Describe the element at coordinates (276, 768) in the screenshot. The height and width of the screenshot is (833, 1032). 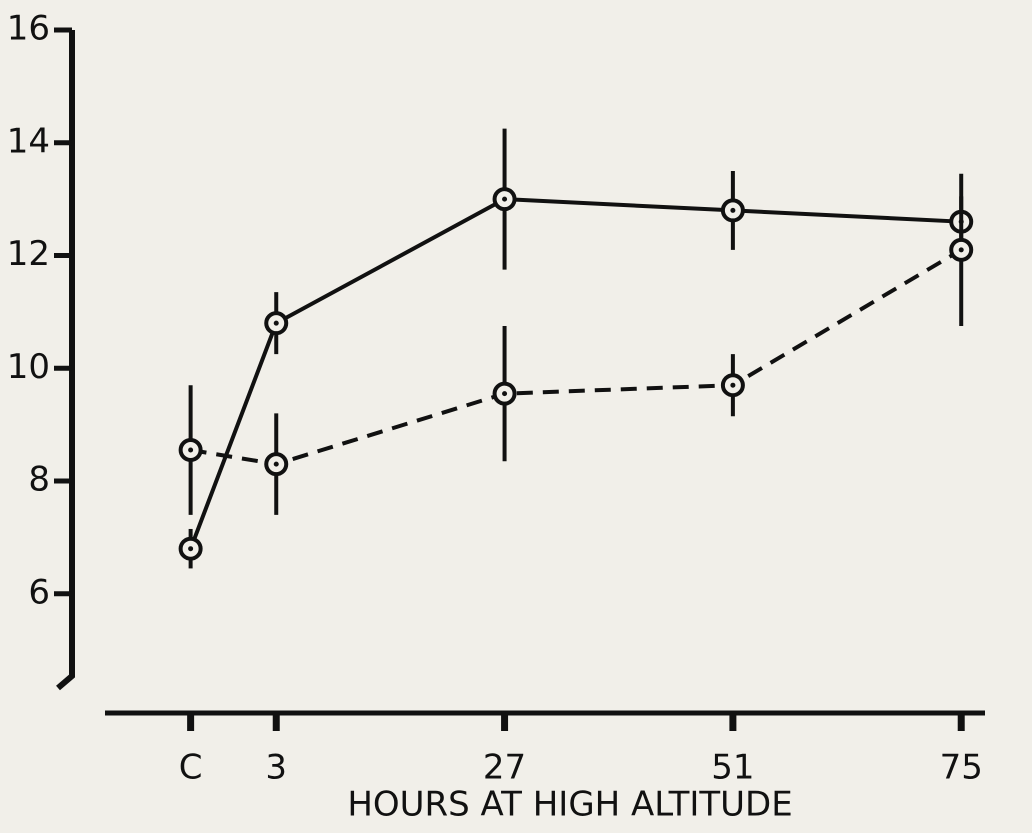
I see `x-tick-label: 3` at that location.